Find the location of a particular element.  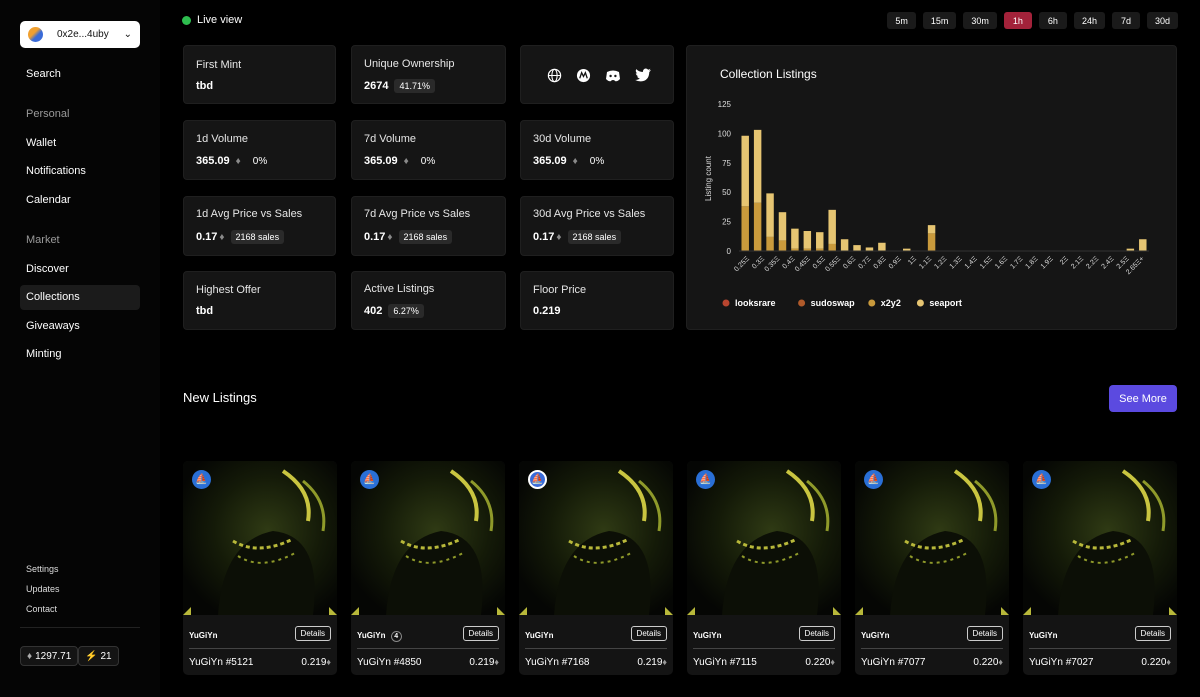

x-tick-label: 1.1Ξ is located at coordinates (925, 262).